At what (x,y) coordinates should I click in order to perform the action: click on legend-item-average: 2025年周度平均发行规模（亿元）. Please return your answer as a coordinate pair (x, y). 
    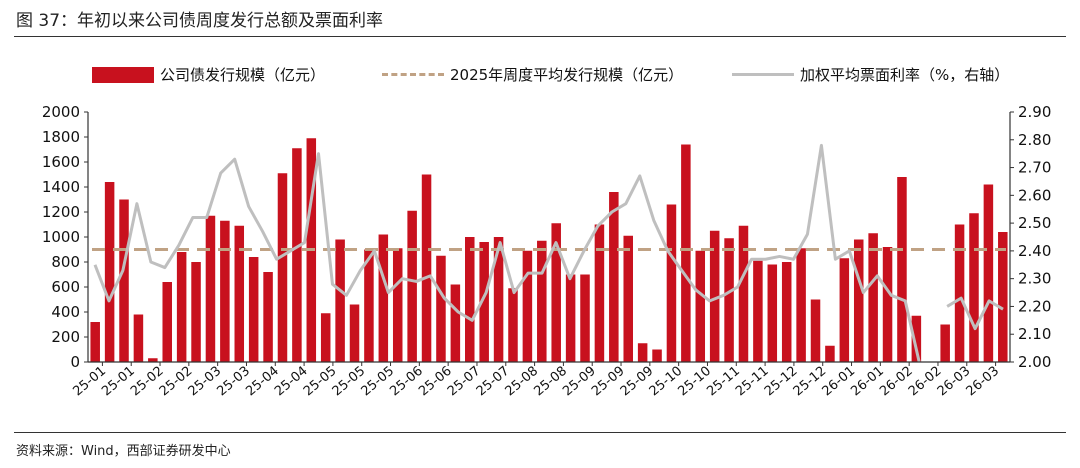
    Looking at the image, I should click on (532, 74).